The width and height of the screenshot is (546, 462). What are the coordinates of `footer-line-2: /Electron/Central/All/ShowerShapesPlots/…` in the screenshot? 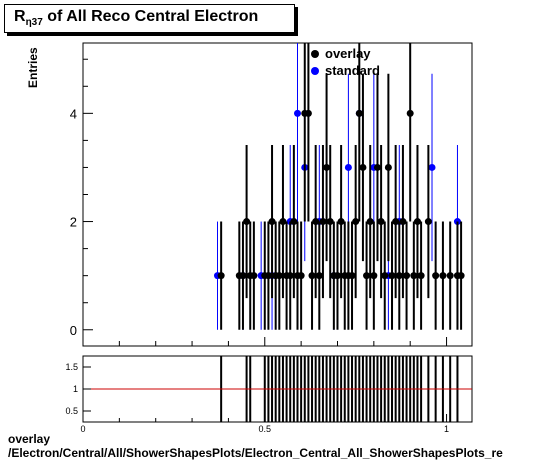 It's located at (255, 453).